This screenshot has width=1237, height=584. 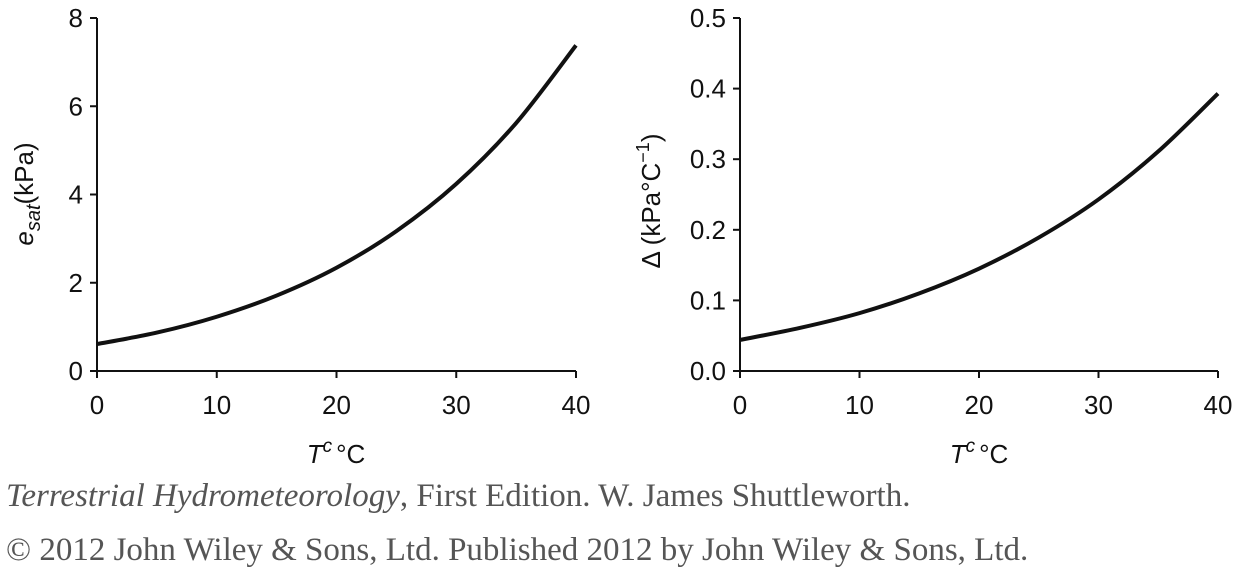 What do you see at coordinates (708, 89) in the screenshot?
I see `y-tick-label: 0.4` at bounding box center [708, 89].